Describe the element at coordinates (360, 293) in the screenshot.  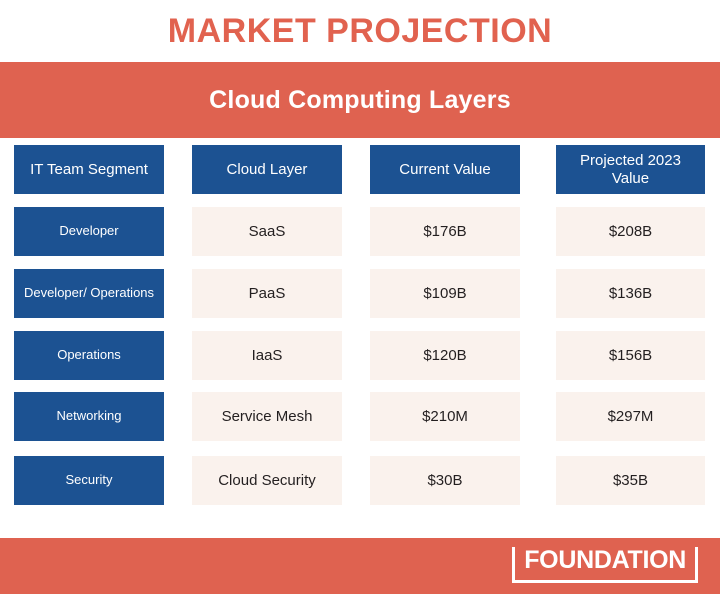
I see `table-row: Developer/ Operations PaaS $109B $136B` at that location.